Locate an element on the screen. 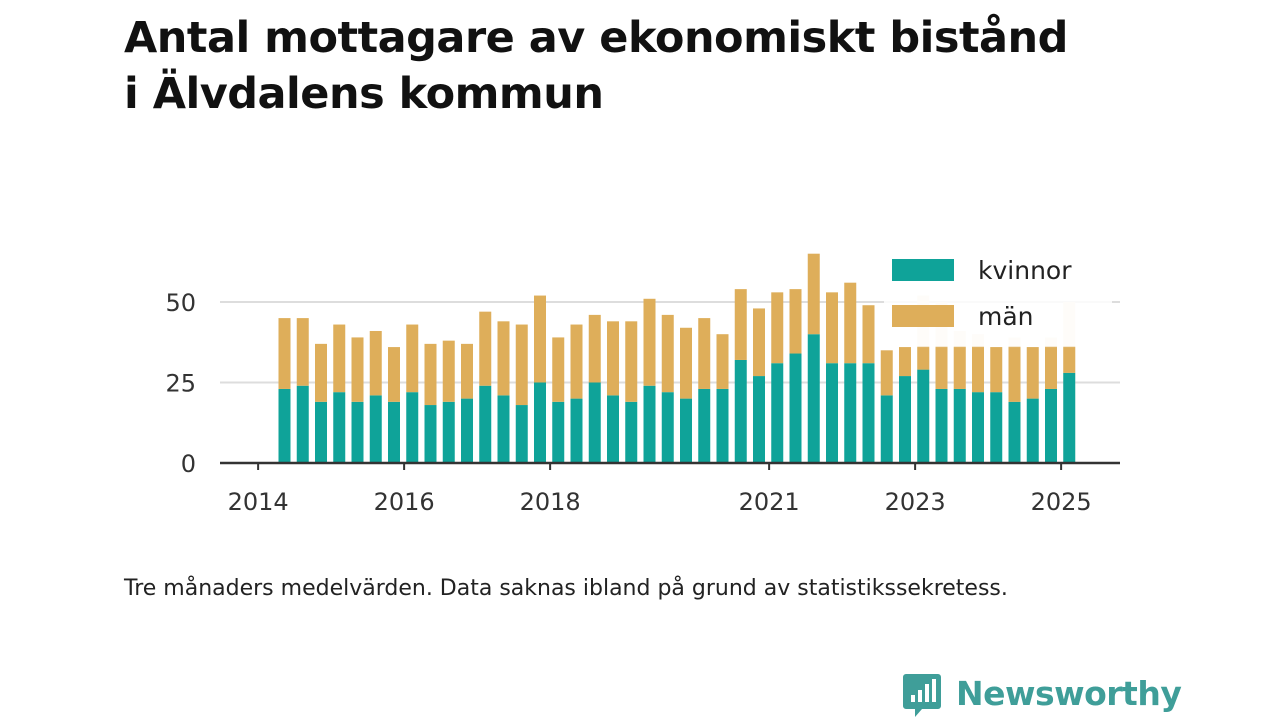  x-tick-label: 2021 is located at coordinates (769, 502).